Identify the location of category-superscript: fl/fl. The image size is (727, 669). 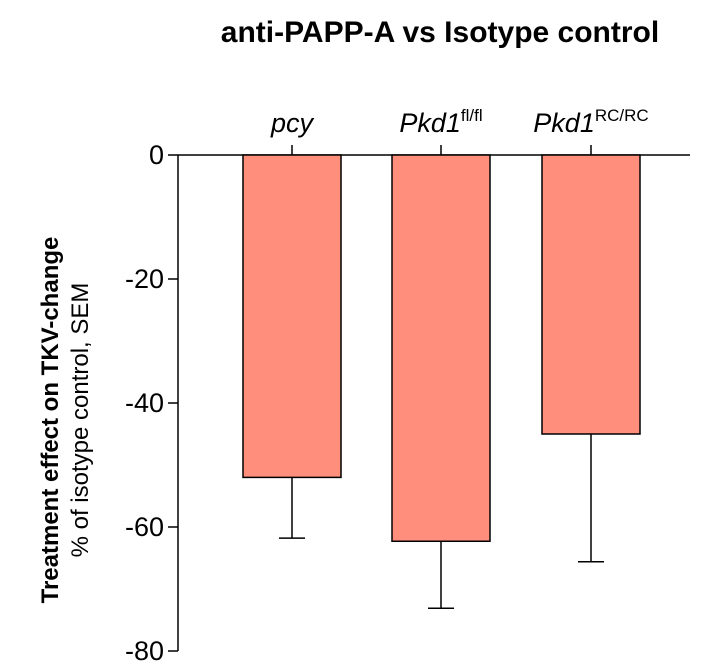
(472, 115).